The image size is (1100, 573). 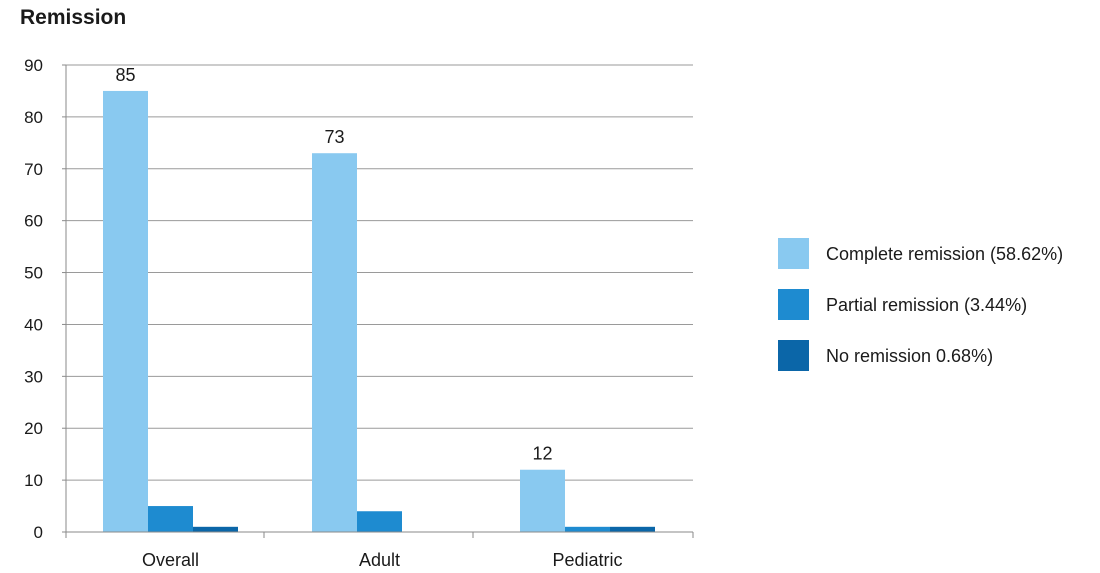 What do you see at coordinates (542, 454) in the screenshot?
I see `data-label: 12` at bounding box center [542, 454].